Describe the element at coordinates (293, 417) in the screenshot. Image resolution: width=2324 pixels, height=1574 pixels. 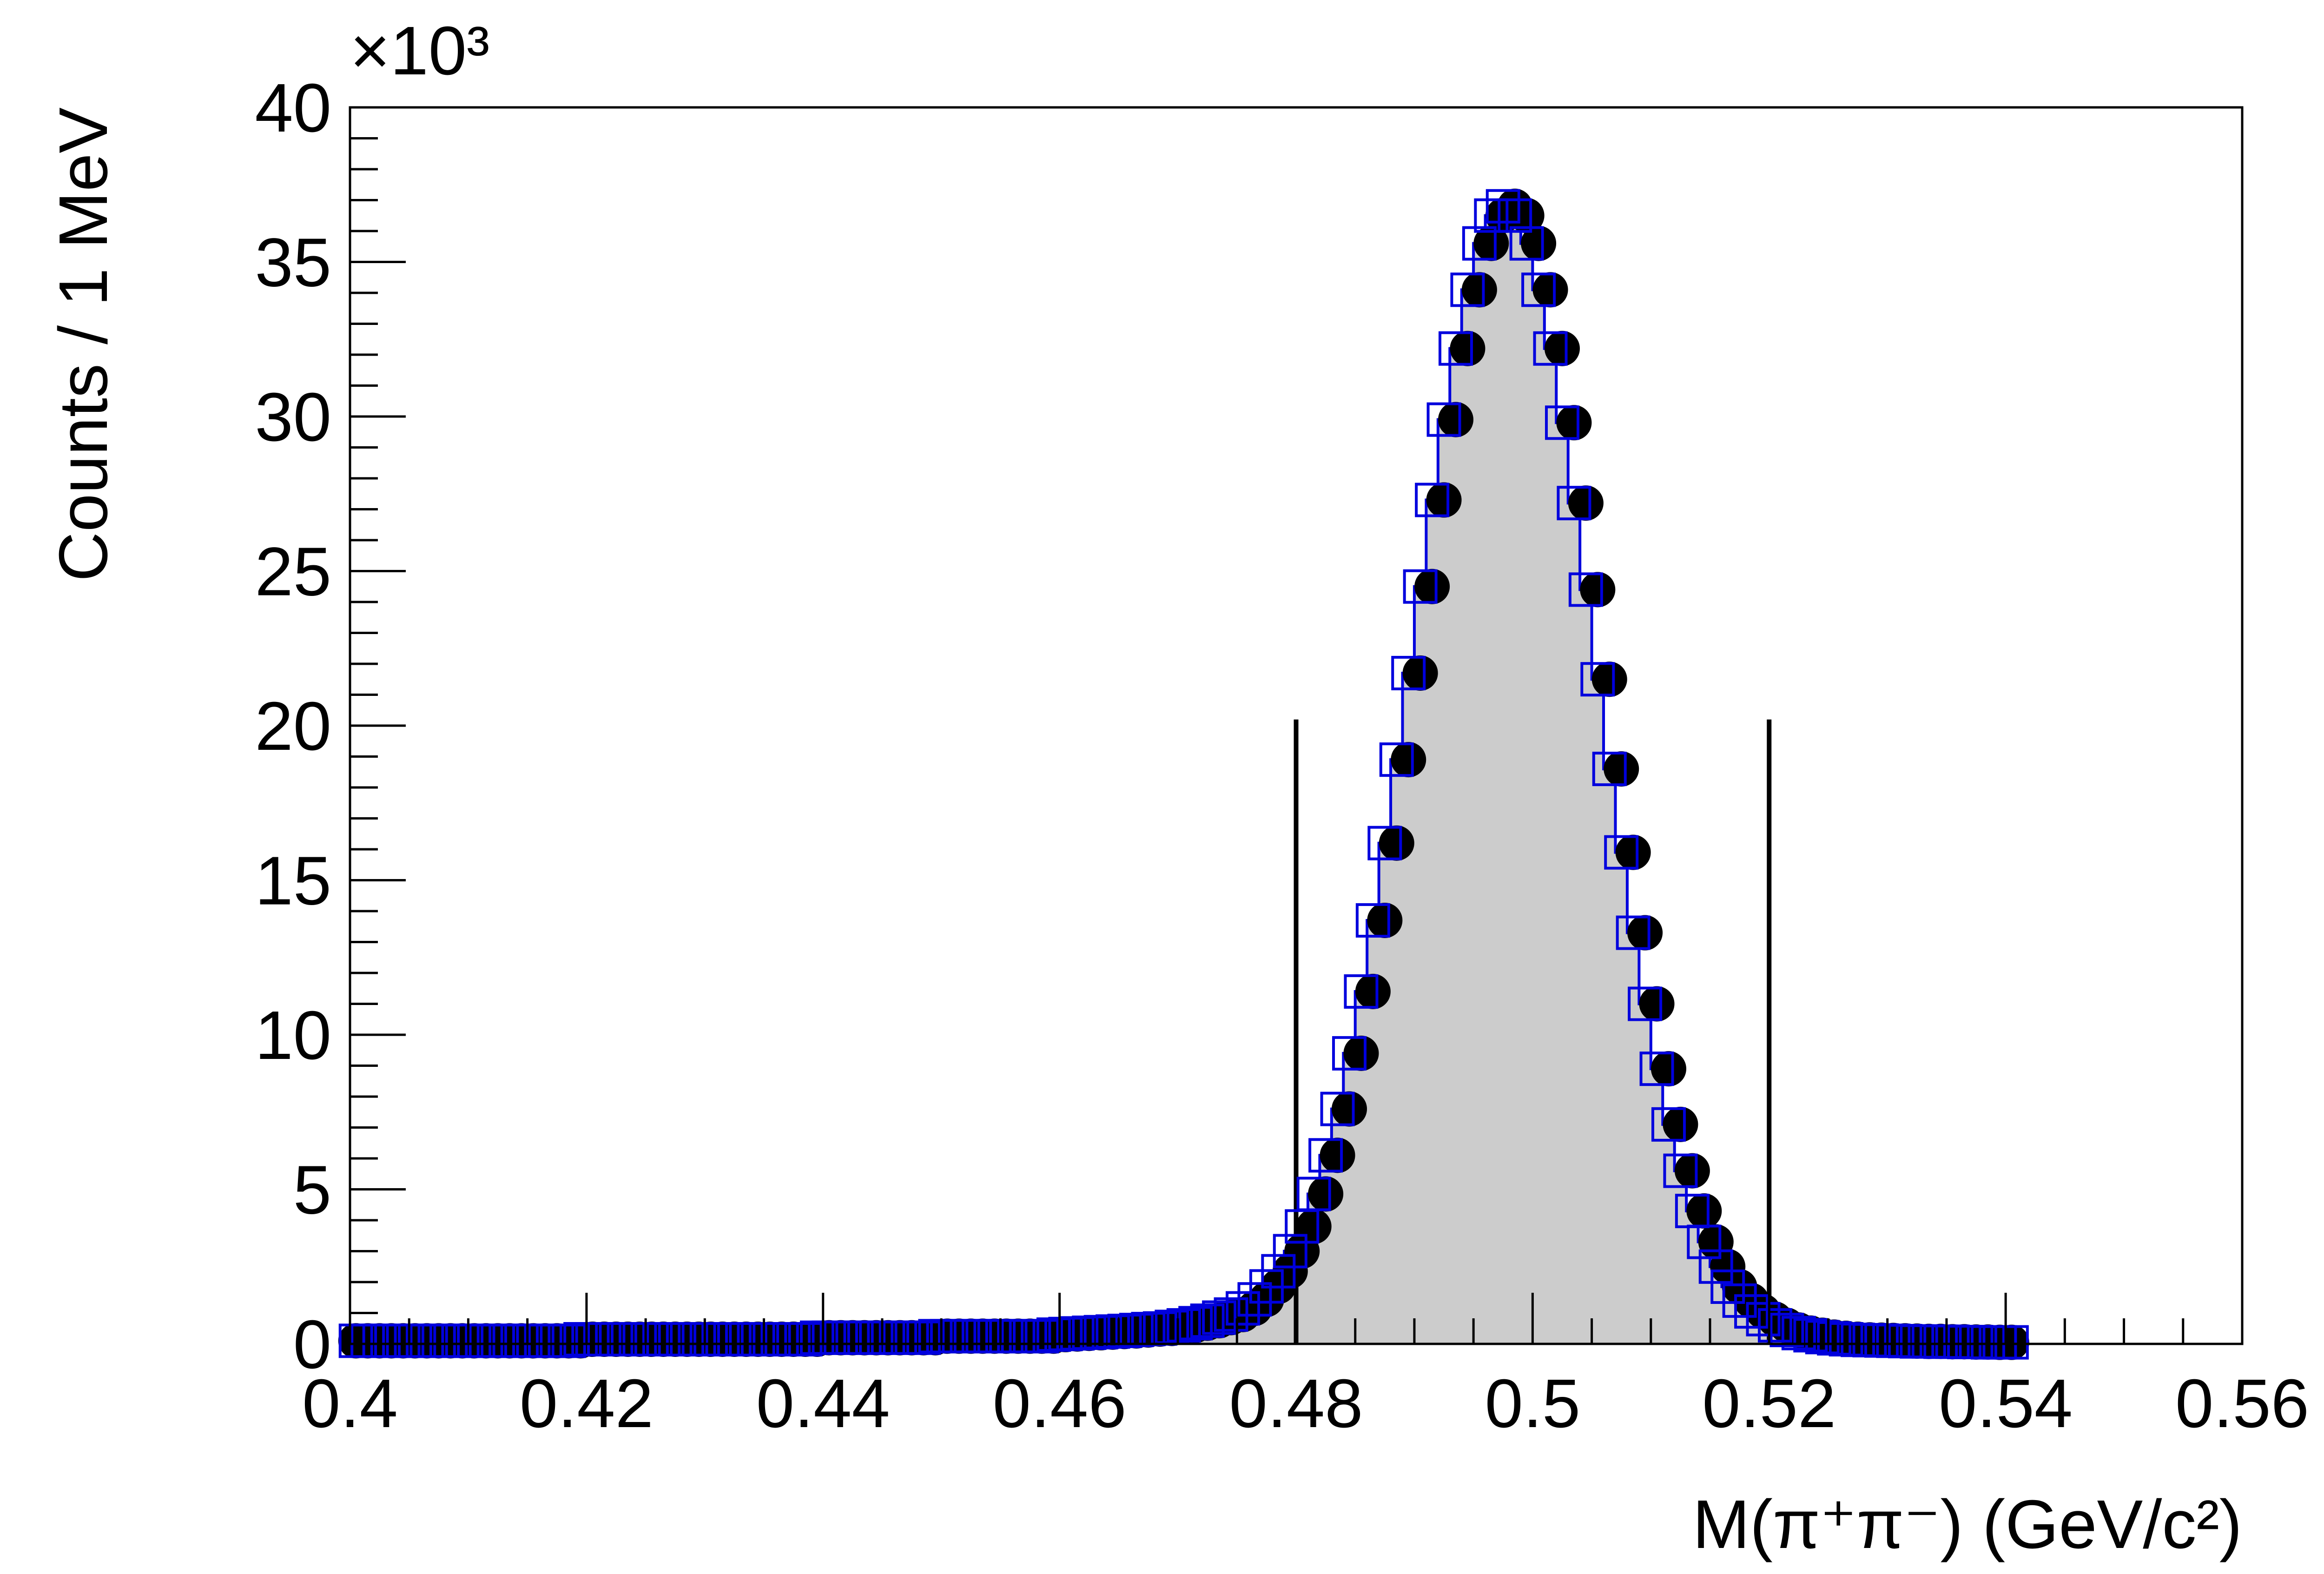
I see `y-tick-label: 30` at that location.